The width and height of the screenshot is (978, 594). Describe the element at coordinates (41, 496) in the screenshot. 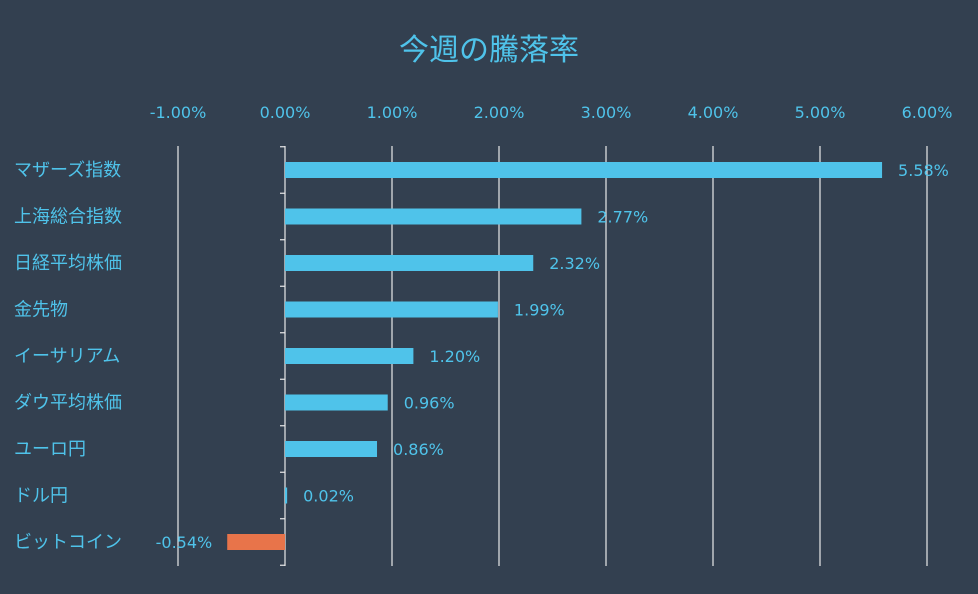

I see `category-label: ドル円` at that location.